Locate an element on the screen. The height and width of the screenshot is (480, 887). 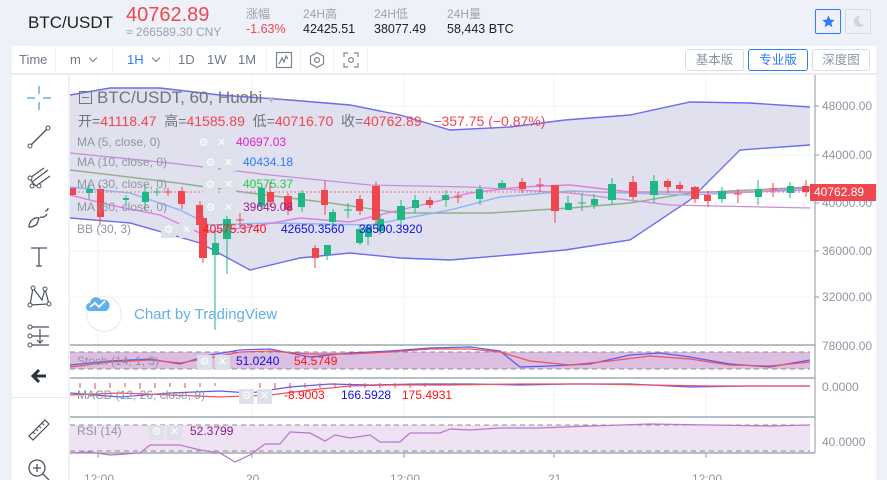
measure-levels-tool is located at coordinates (39, 336).